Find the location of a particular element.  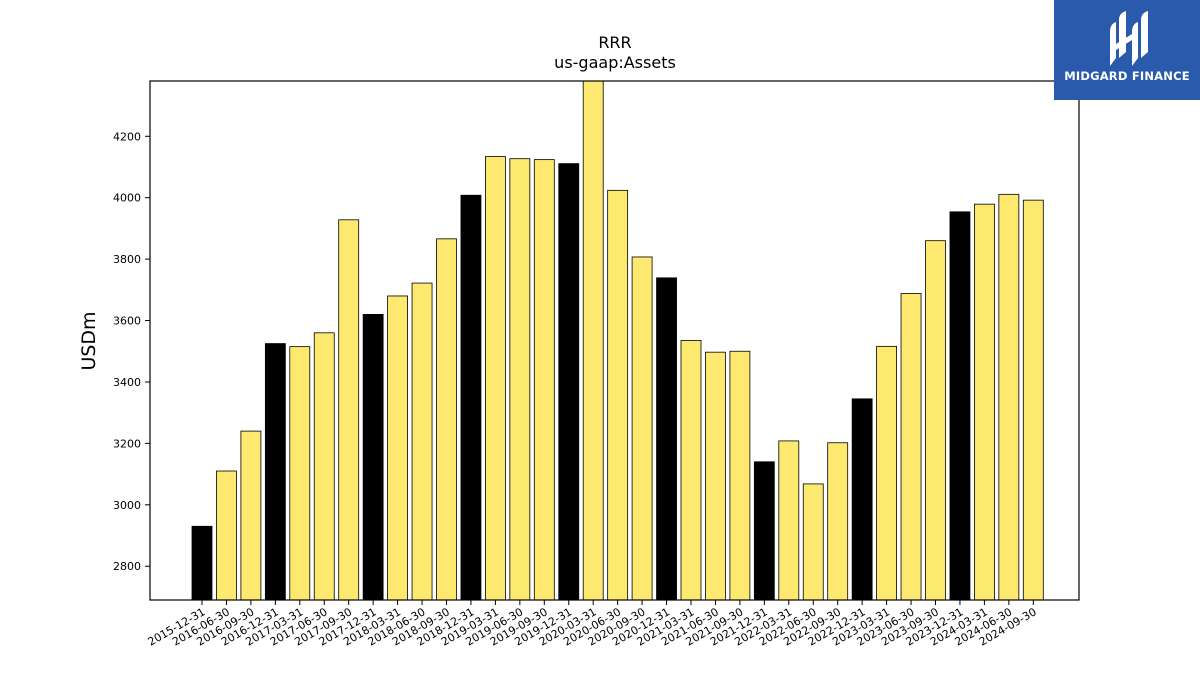

y-tick-label: 3800 is located at coordinates (127, 259).